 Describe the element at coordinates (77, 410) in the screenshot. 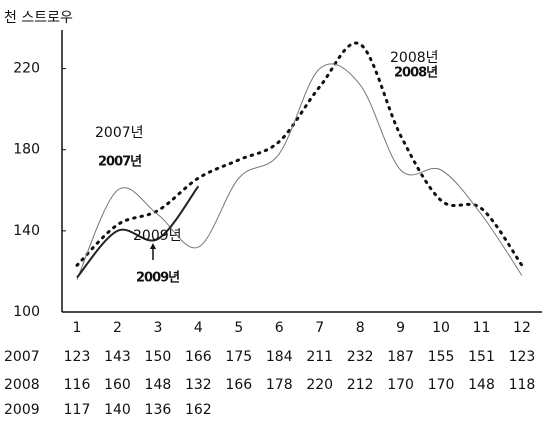

I see `table-cell: 117` at that location.